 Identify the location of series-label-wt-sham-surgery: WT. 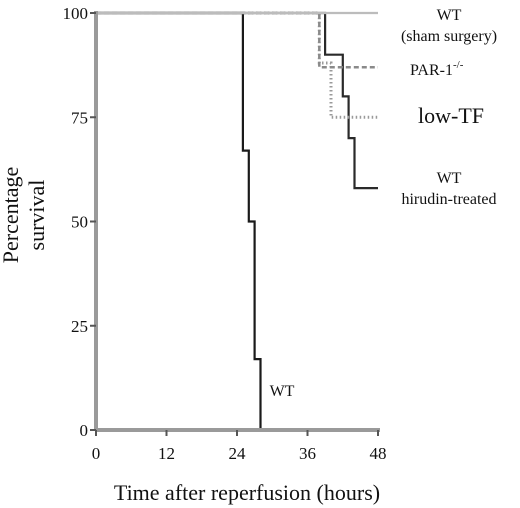
(449, 15).